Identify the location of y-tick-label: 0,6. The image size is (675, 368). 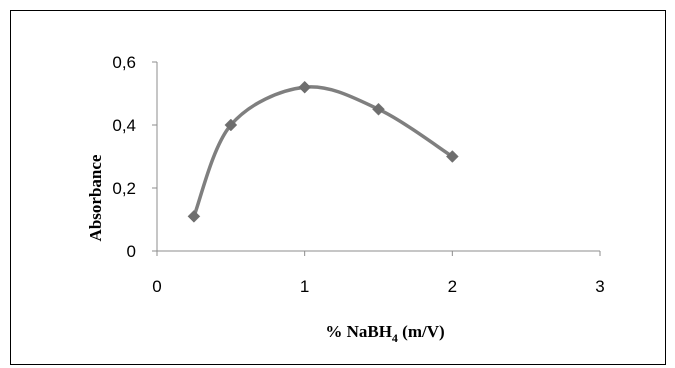
(124, 62).